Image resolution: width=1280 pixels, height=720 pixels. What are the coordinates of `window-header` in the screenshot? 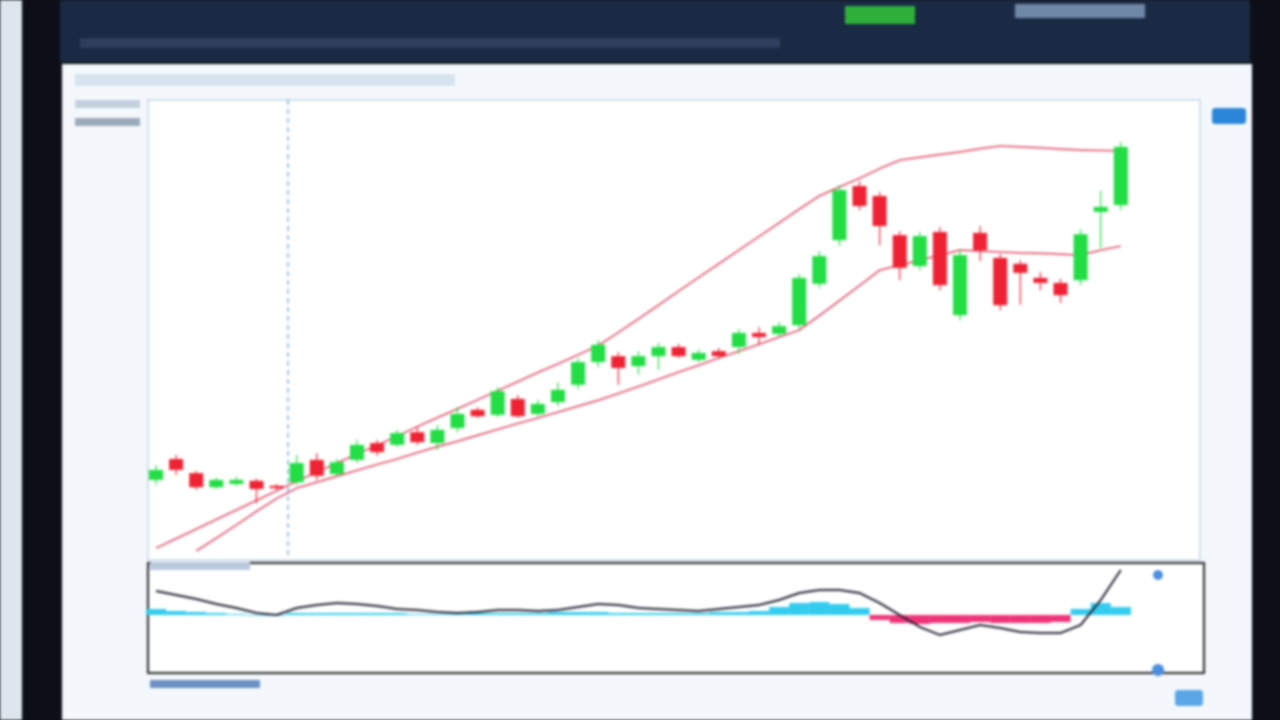 It's located at (265, 80).